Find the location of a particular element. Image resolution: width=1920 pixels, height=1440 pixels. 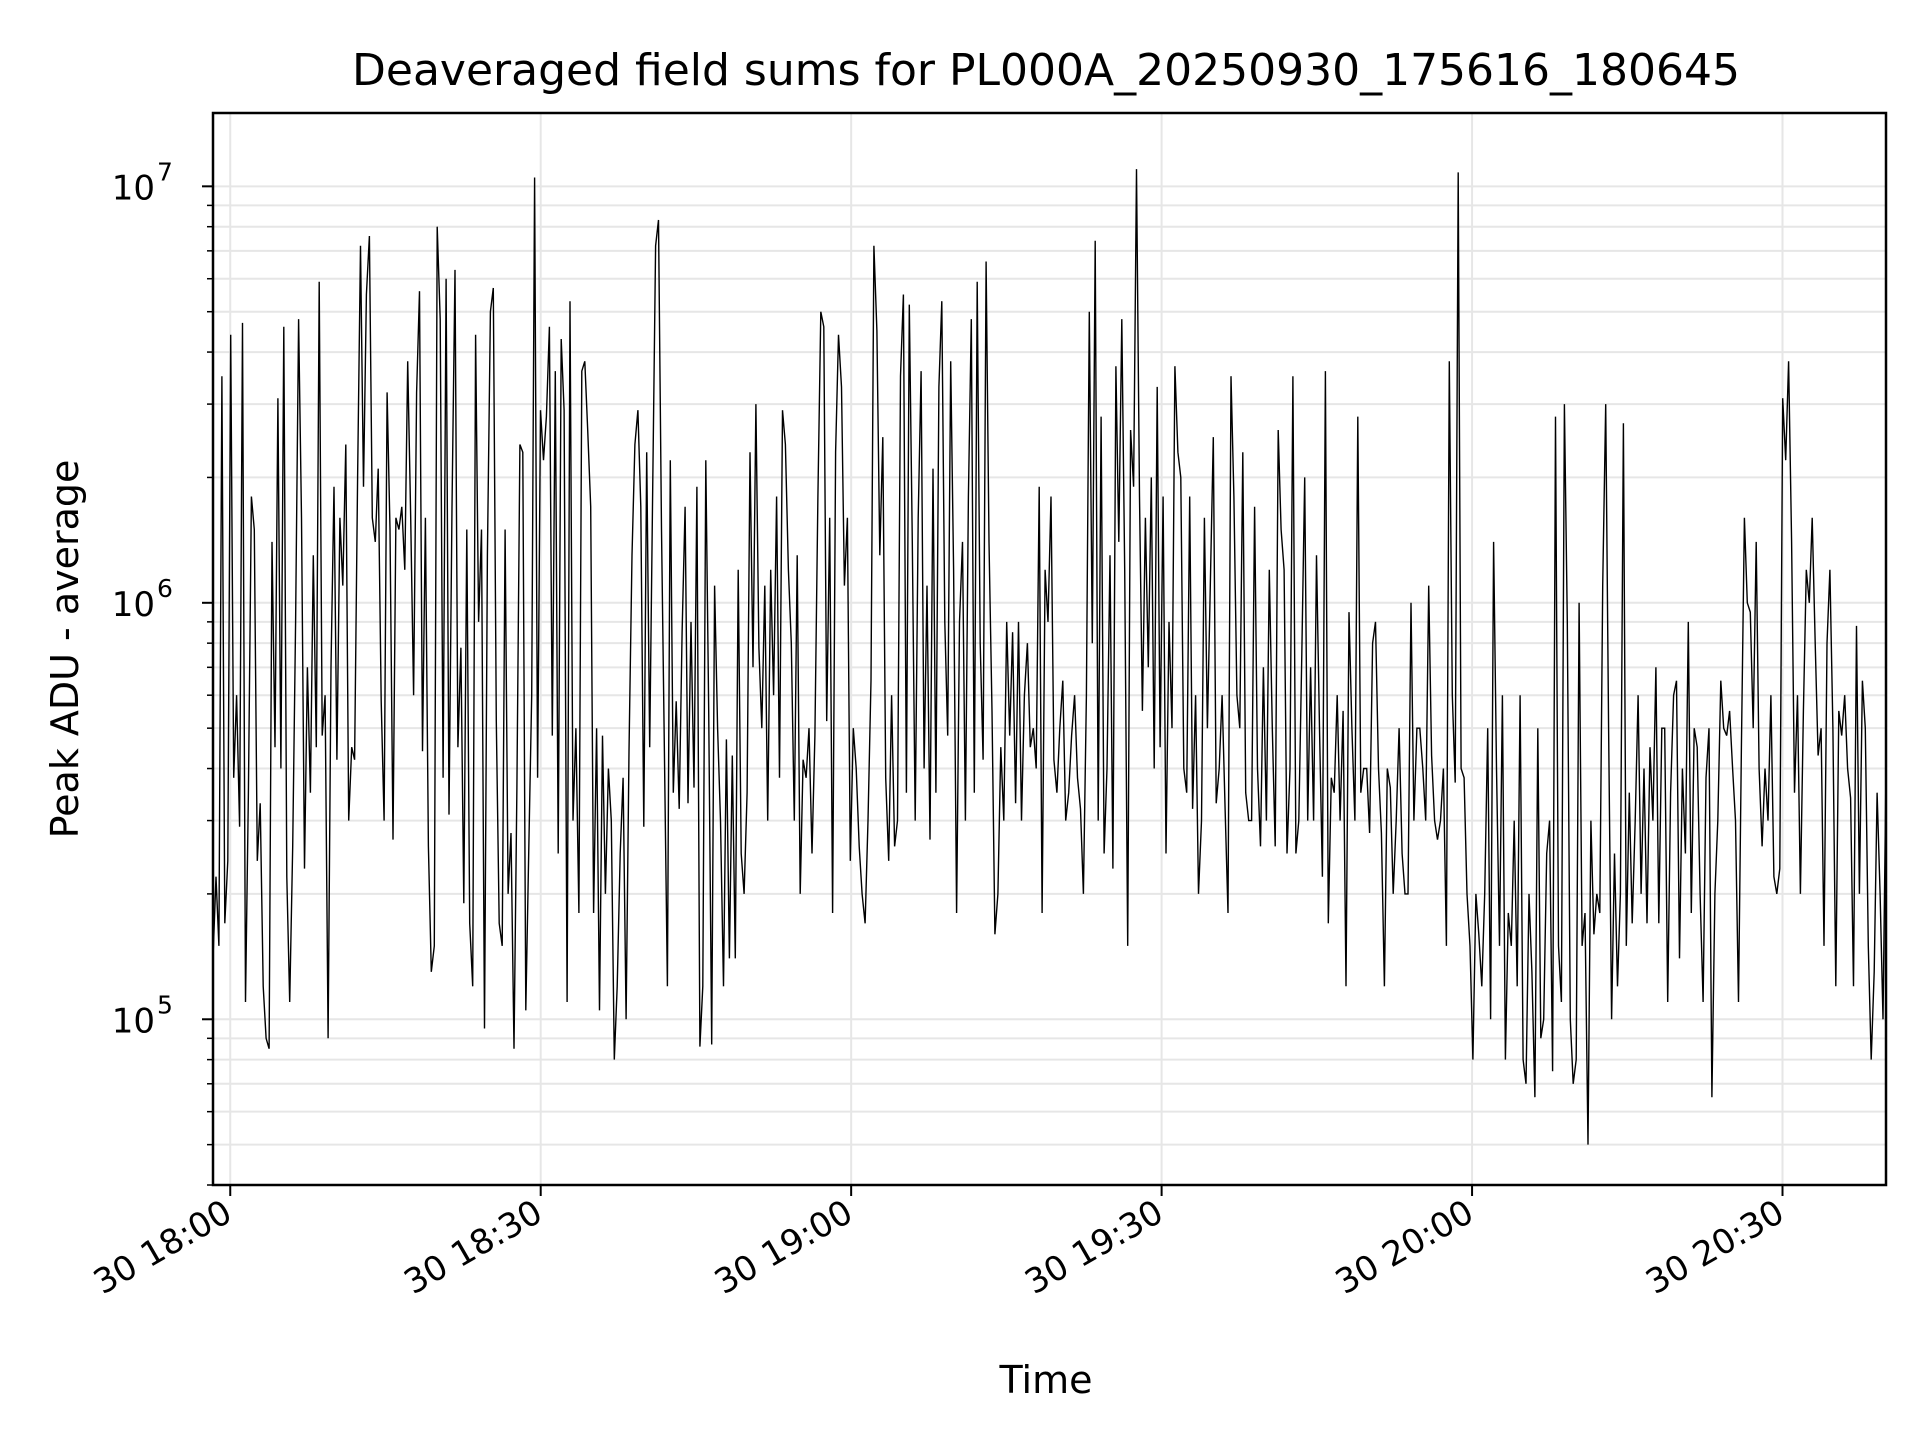

y-tick-label-exponent: 6 is located at coordinates (165, 588).